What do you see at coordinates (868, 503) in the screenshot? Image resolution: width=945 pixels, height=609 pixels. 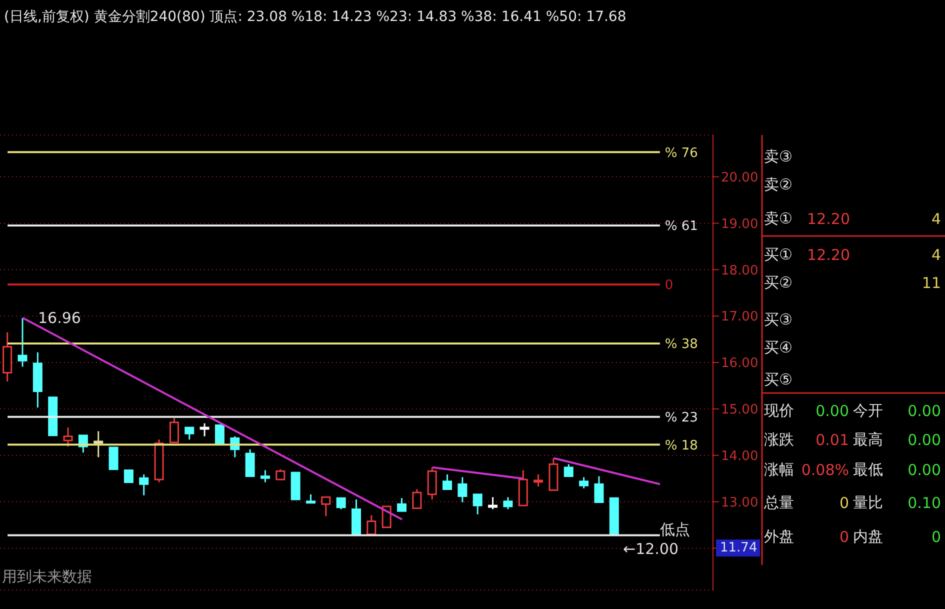 I see `text: 量比` at bounding box center [868, 503].